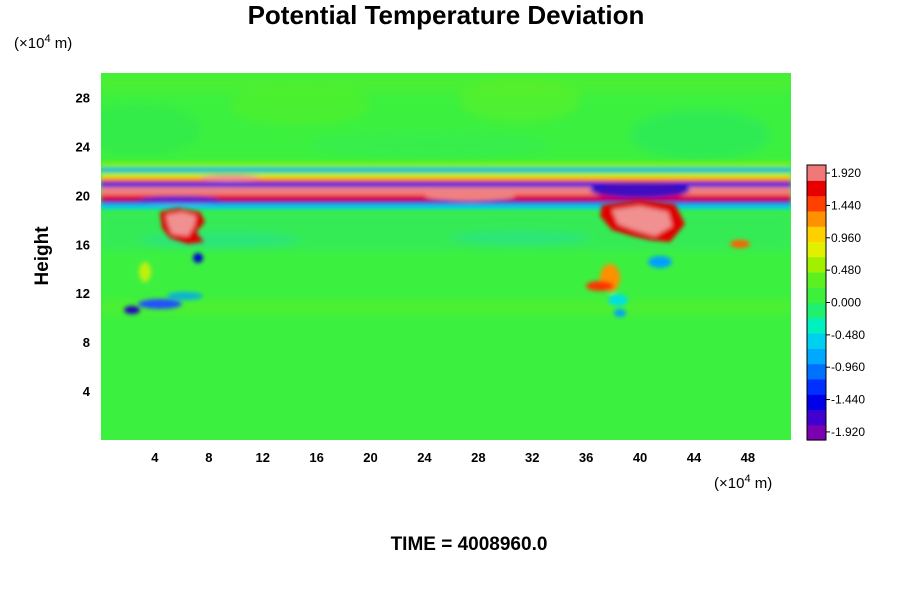 The image size is (900, 600). Describe the element at coordinates (640, 457) in the screenshot. I see `x-tick-label: 40` at that location.